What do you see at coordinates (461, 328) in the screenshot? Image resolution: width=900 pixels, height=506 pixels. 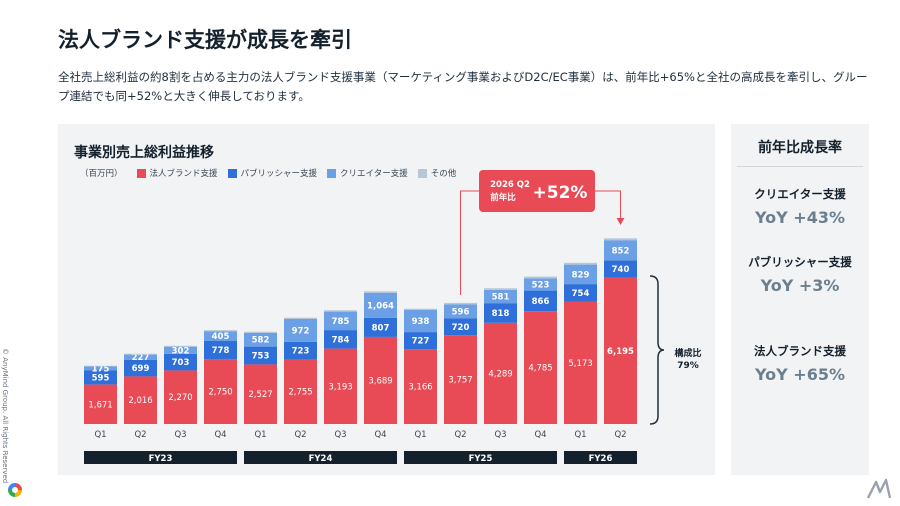 I see `data-label: 720` at bounding box center [461, 328].